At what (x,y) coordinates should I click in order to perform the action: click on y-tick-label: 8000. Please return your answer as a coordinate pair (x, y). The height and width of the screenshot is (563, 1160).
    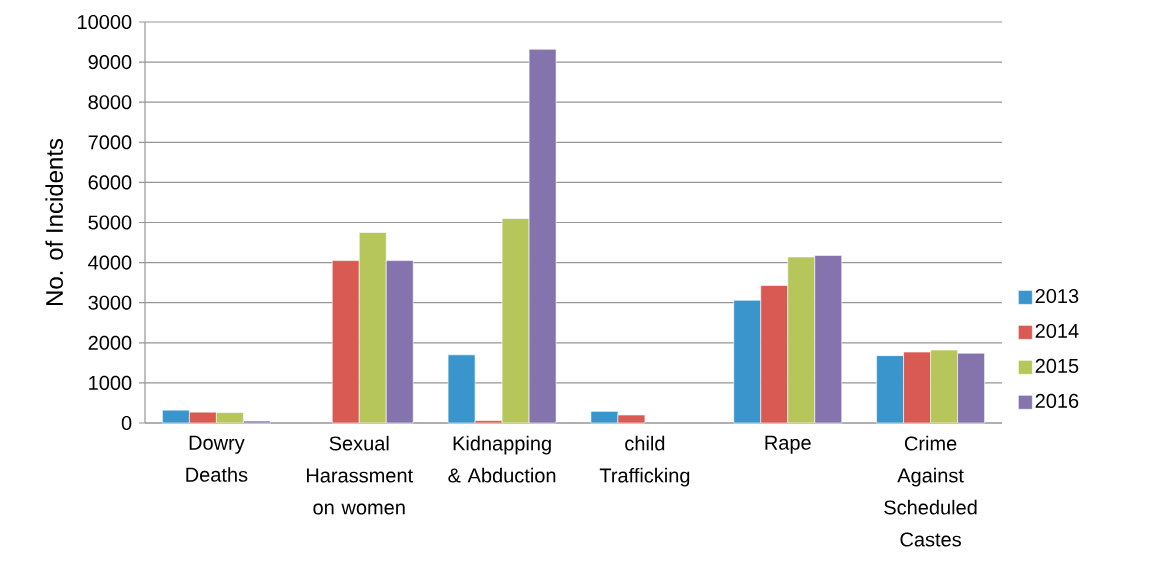
    Looking at the image, I should click on (110, 102).